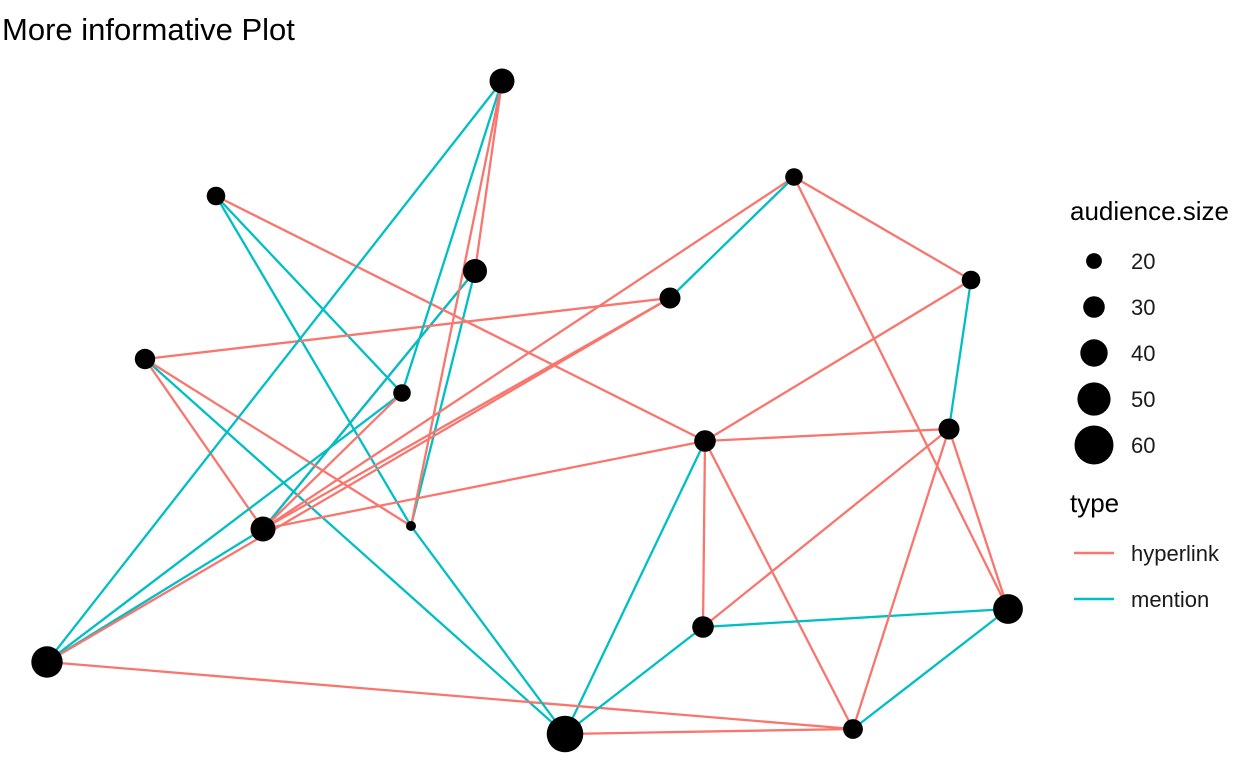 Image resolution: width=1248 pixels, height=768 pixels. What do you see at coordinates (1170, 599) in the screenshot?
I see `legend-type-label: mention` at bounding box center [1170, 599].